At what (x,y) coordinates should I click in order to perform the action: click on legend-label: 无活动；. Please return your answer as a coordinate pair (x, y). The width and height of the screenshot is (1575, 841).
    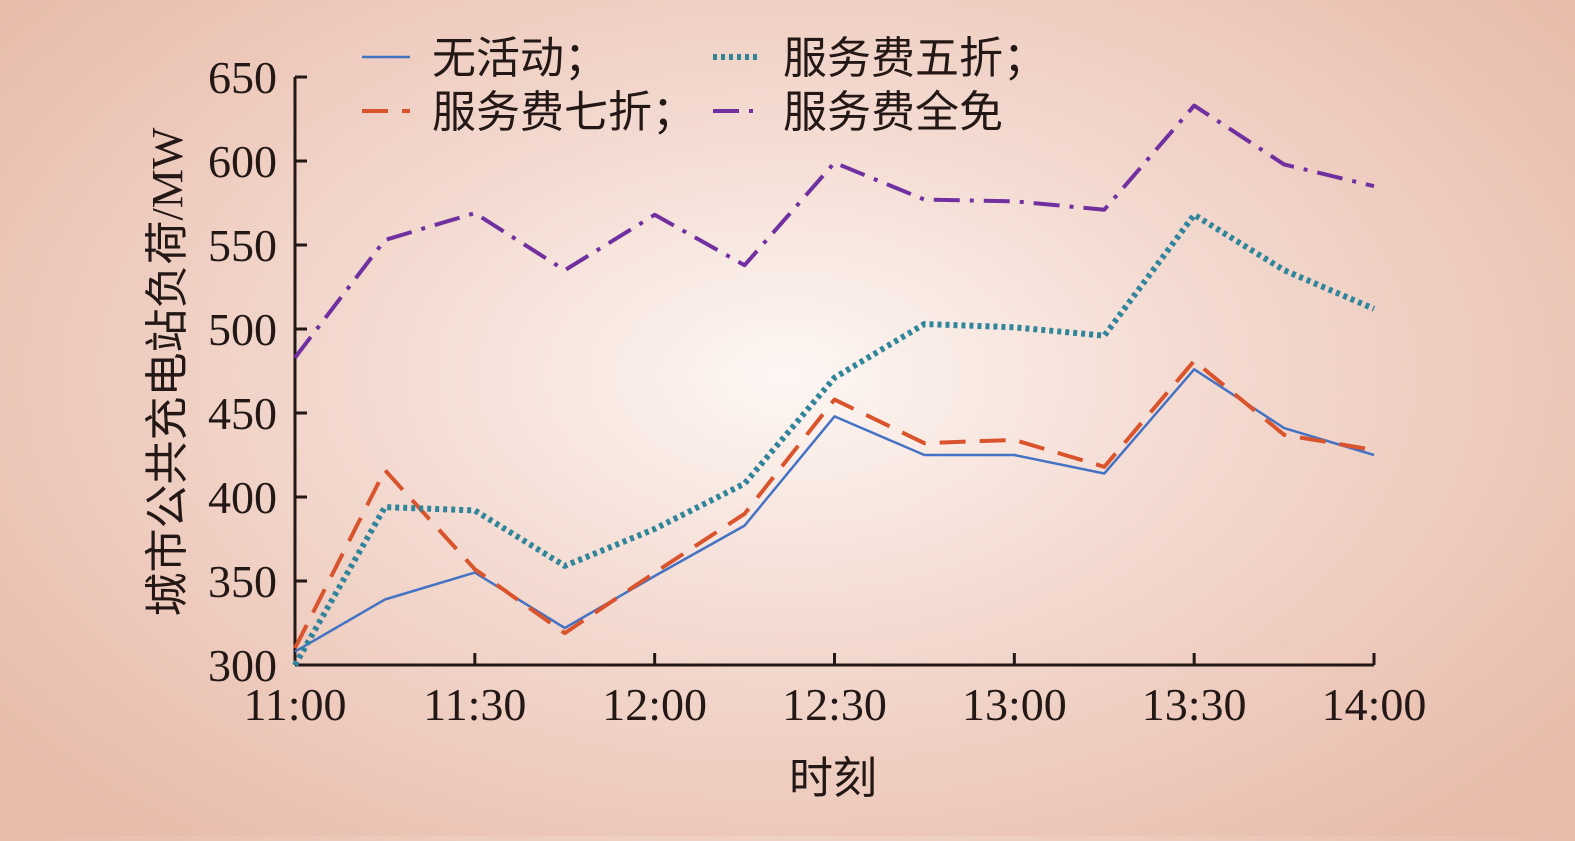
    Looking at the image, I should click on (520, 58).